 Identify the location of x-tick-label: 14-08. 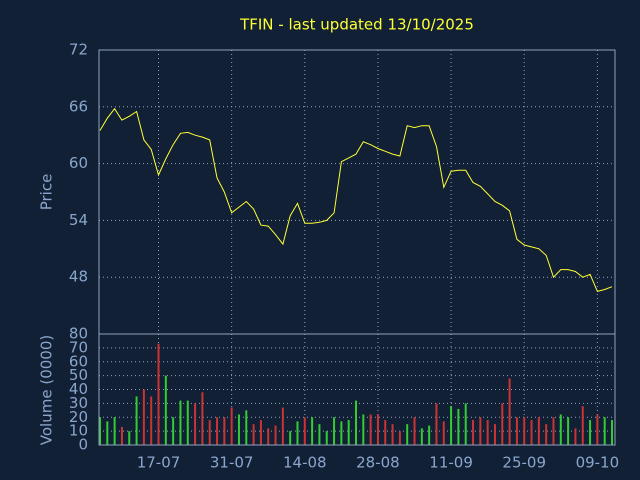
(305, 463).